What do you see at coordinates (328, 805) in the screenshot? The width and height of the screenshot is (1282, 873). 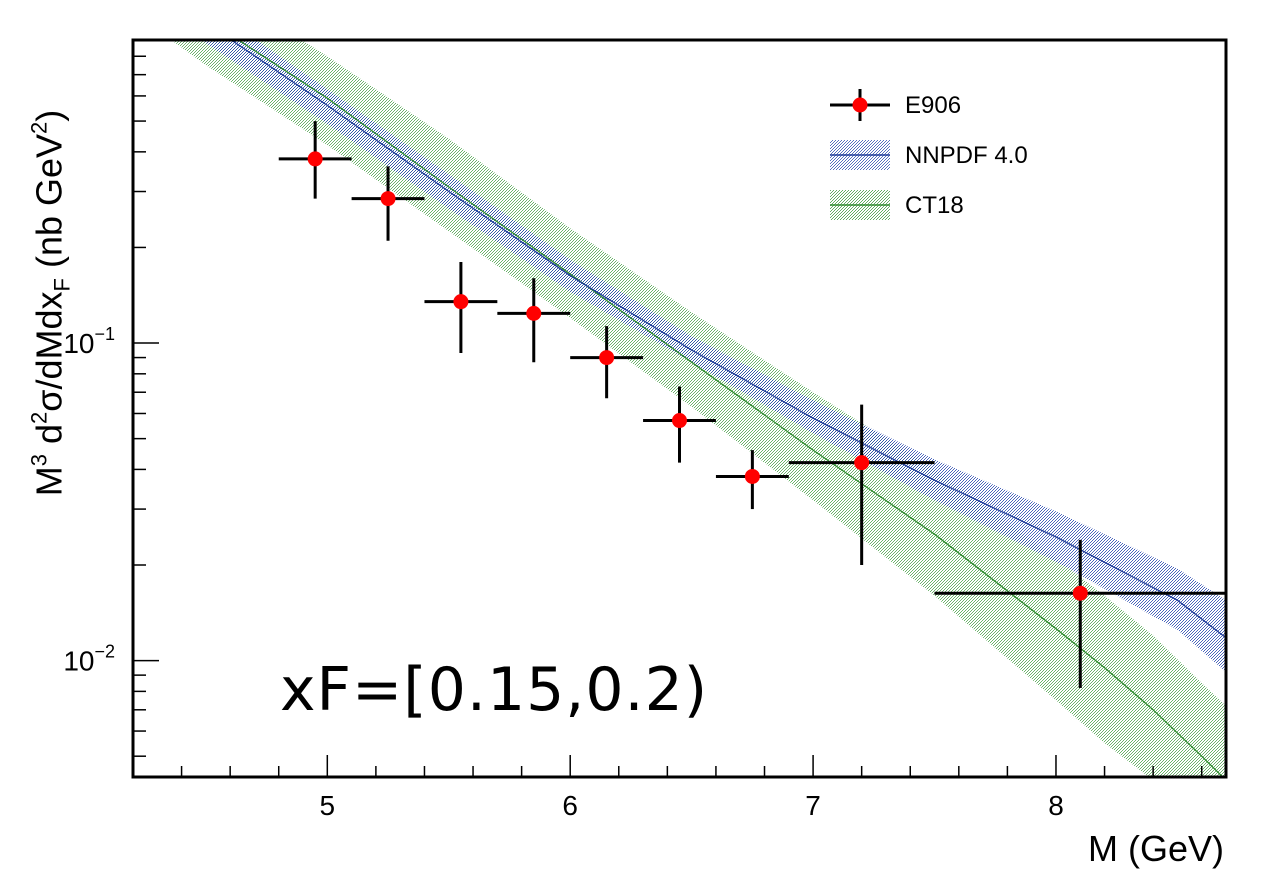 I see `x-tick-label: 5` at bounding box center [328, 805].